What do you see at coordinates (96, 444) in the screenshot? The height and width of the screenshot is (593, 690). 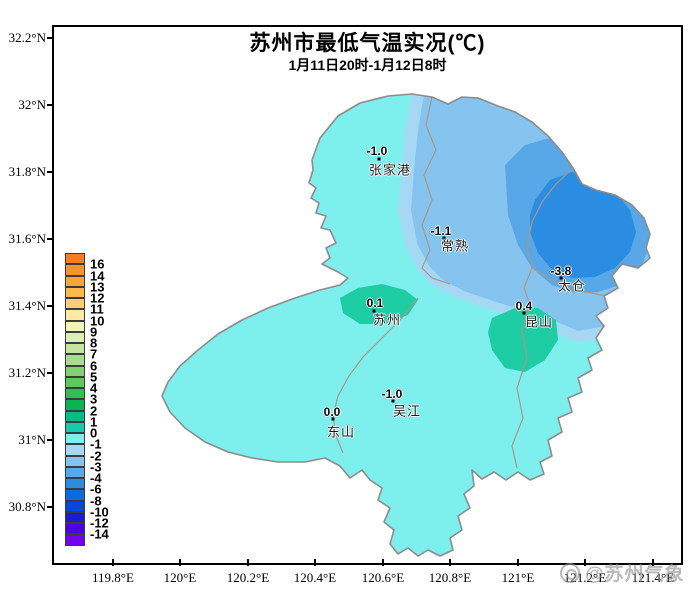 I see `legend-label-16: -1` at bounding box center [96, 444].